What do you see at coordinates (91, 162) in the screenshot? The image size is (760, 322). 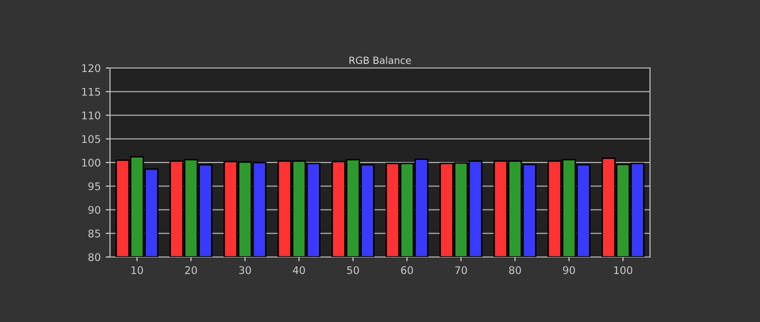 I see `y-tick-label: 100` at bounding box center [91, 162].